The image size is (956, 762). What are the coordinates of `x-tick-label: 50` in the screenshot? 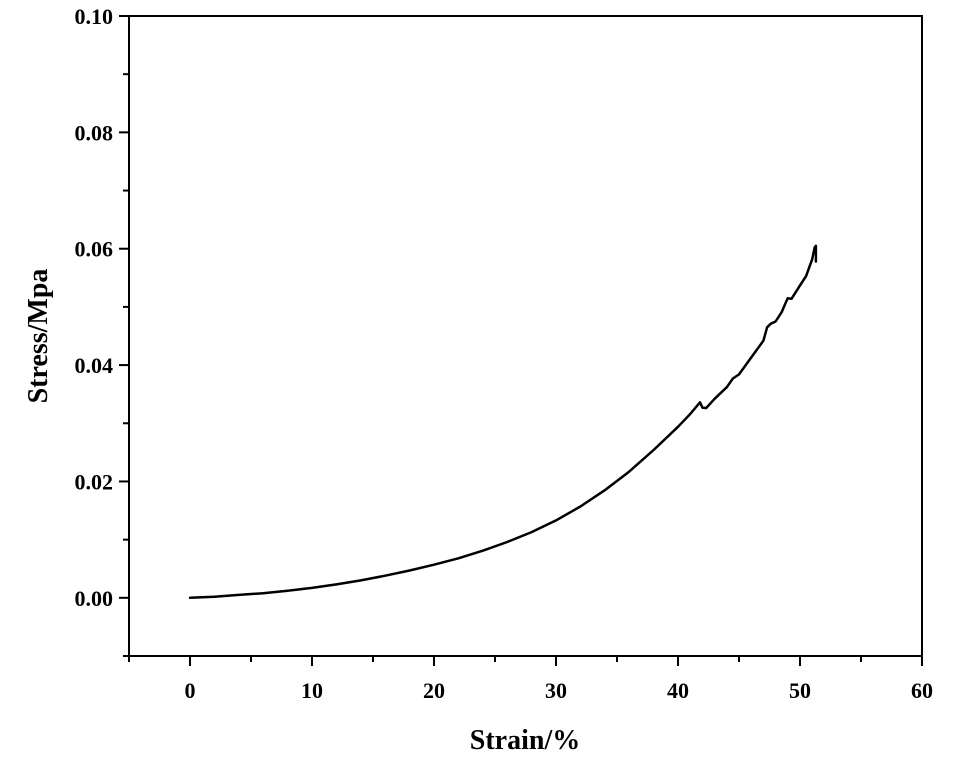 It's located at (800, 690).